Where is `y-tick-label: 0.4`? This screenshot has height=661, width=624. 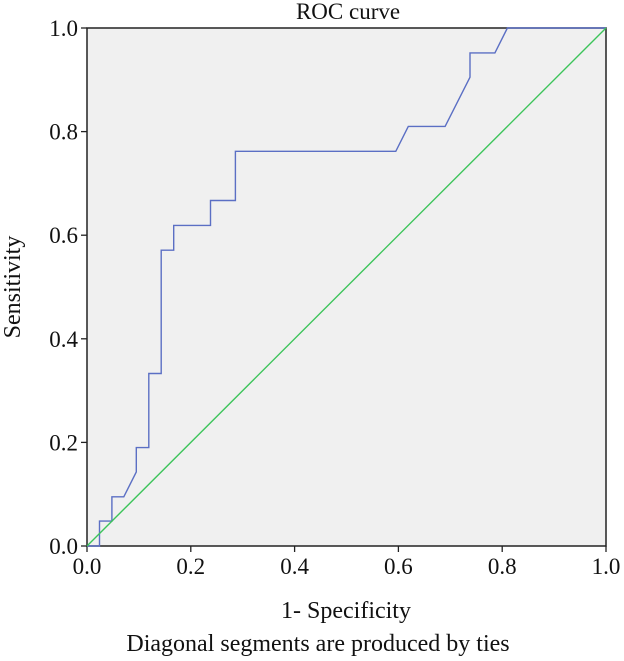
y-tick-label: 0.4 is located at coordinates (63, 339).